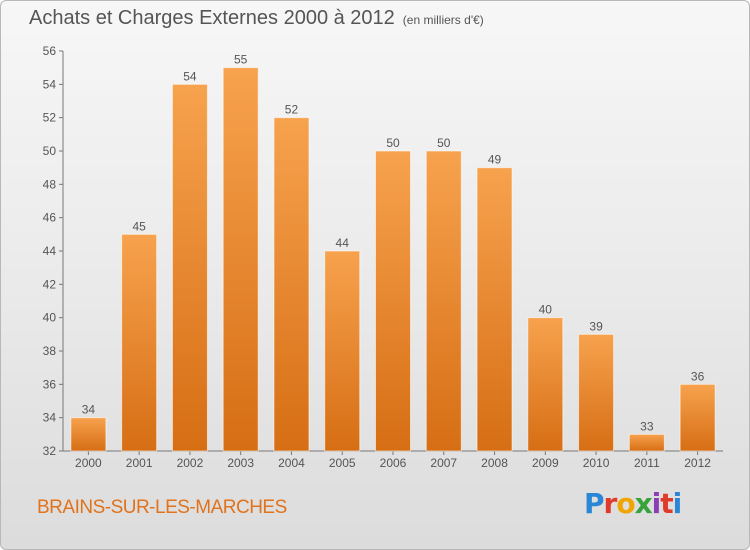 This screenshot has height=550, width=750. What do you see at coordinates (88, 463) in the screenshot?
I see `x-tick-label-2000: 2000` at bounding box center [88, 463].